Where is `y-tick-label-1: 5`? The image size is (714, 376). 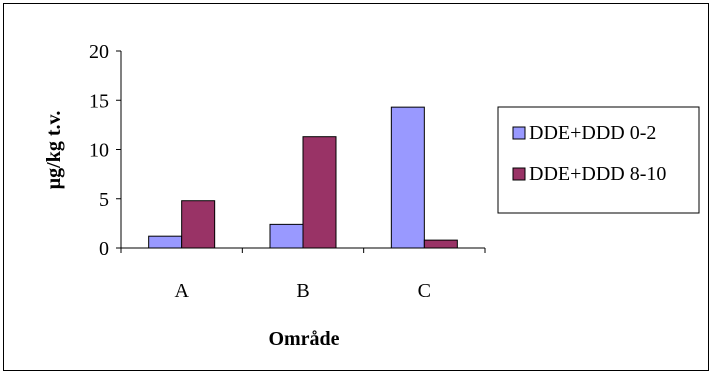 y-tick-label-1: 5 is located at coordinates (104, 200).